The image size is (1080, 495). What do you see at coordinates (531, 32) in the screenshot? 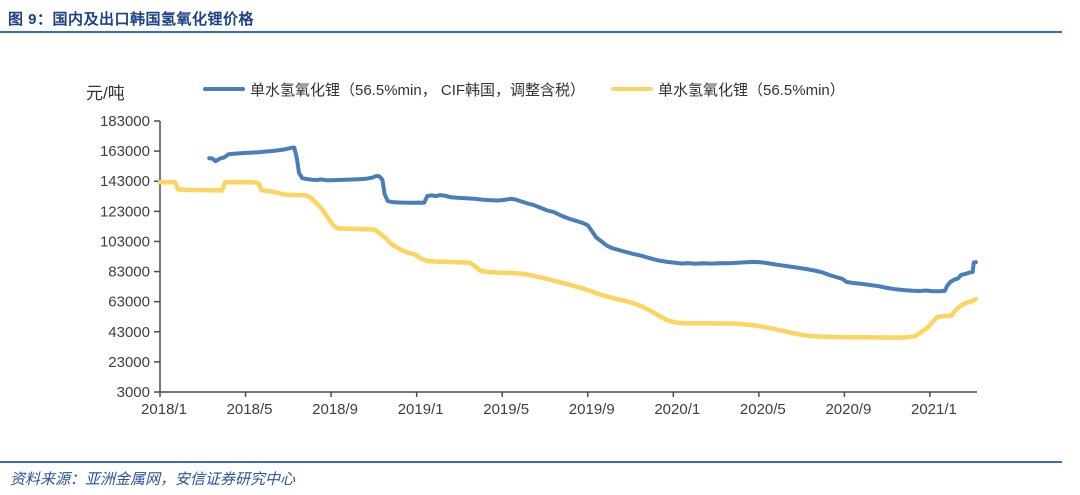
I see `title-divider-line` at bounding box center [531, 32].